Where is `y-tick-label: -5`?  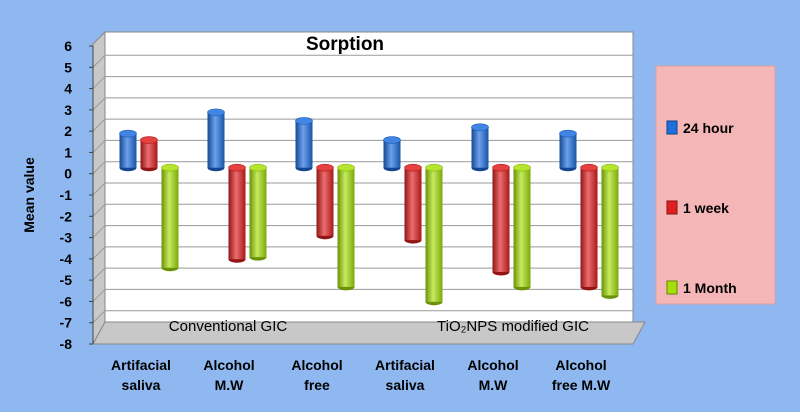
y-tick-label: -5 is located at coordinates (66, 280).